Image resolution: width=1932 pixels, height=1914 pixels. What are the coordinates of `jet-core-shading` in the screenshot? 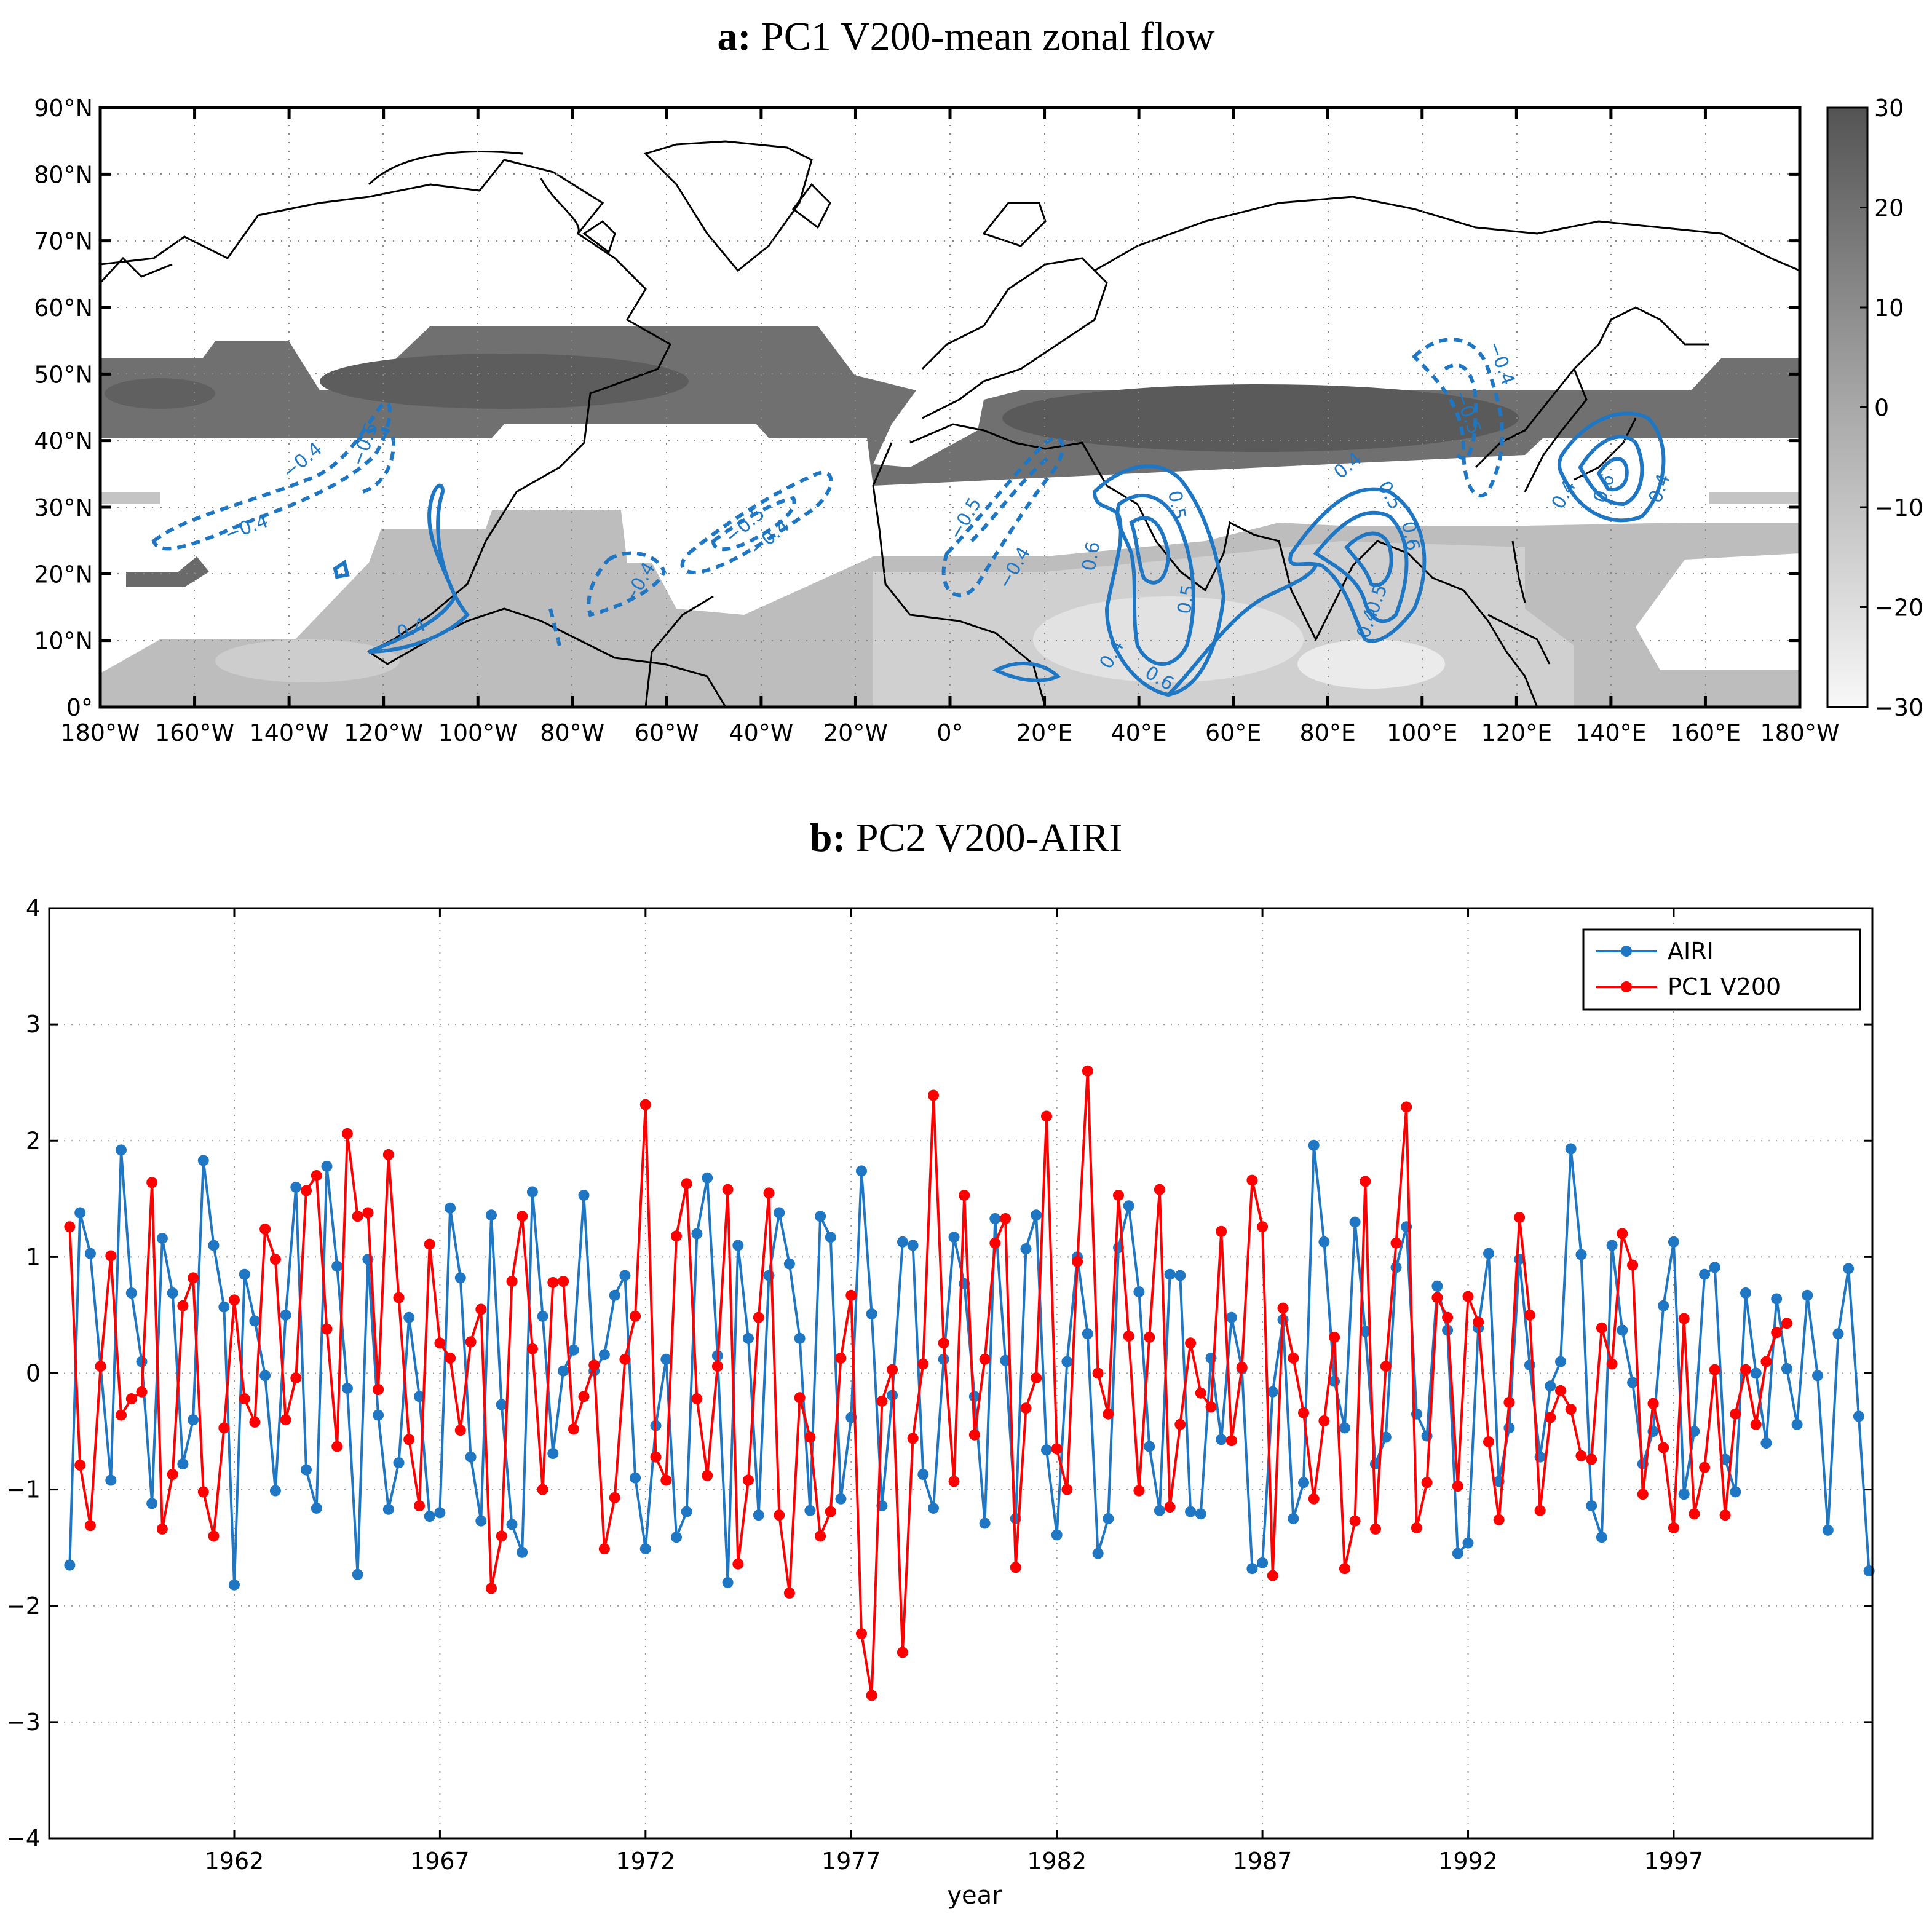 It's located at (1260, 418).